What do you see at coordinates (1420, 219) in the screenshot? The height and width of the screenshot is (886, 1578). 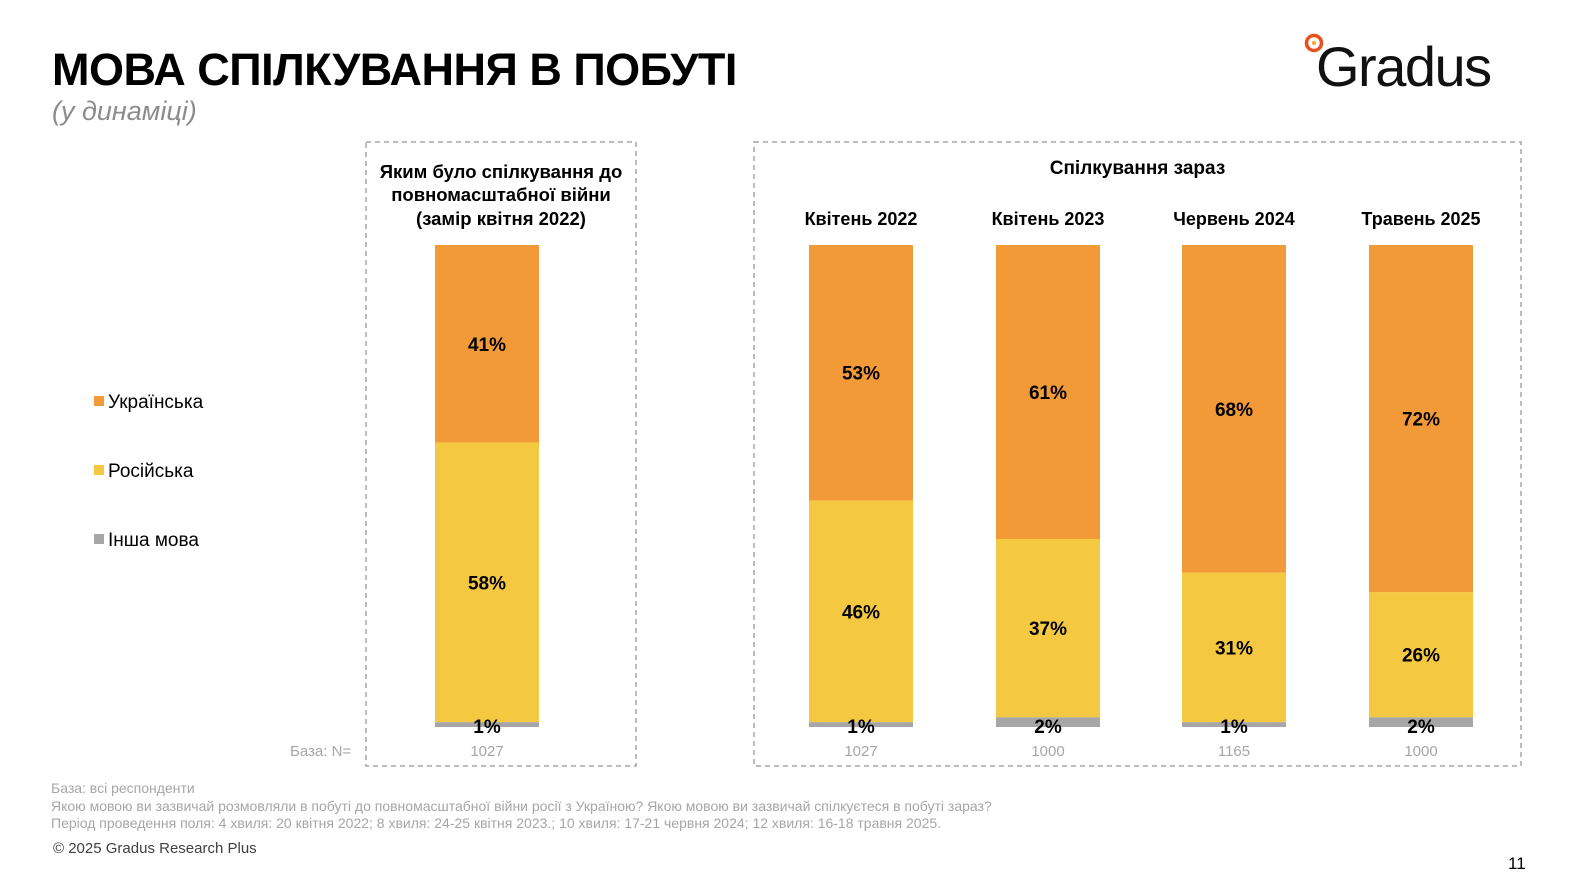 I see `bar-period-label: Травень 2025` at bounding box center [1420, 219].